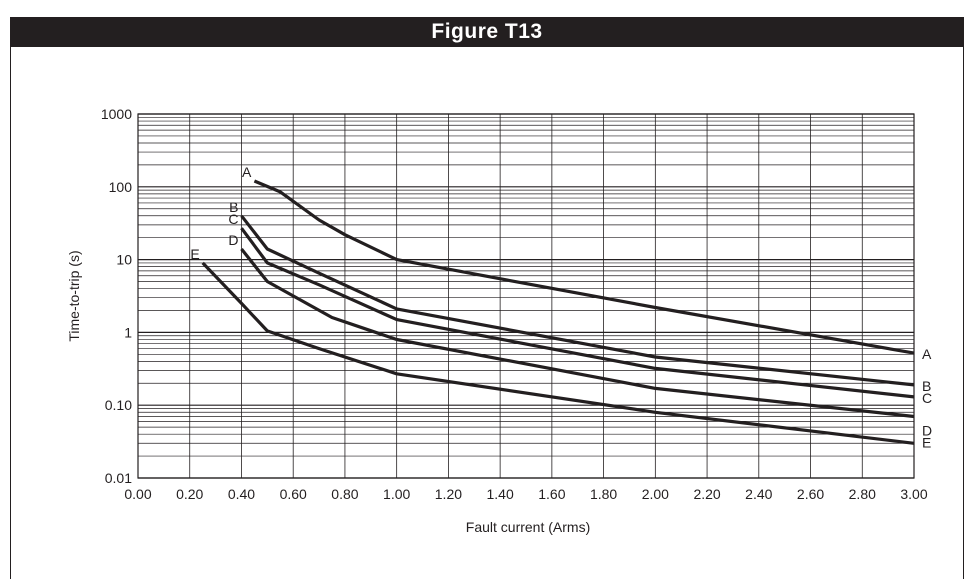 The image size is (974, 579). I want to click on x-tick-label: 3.00, so click(913, 494).